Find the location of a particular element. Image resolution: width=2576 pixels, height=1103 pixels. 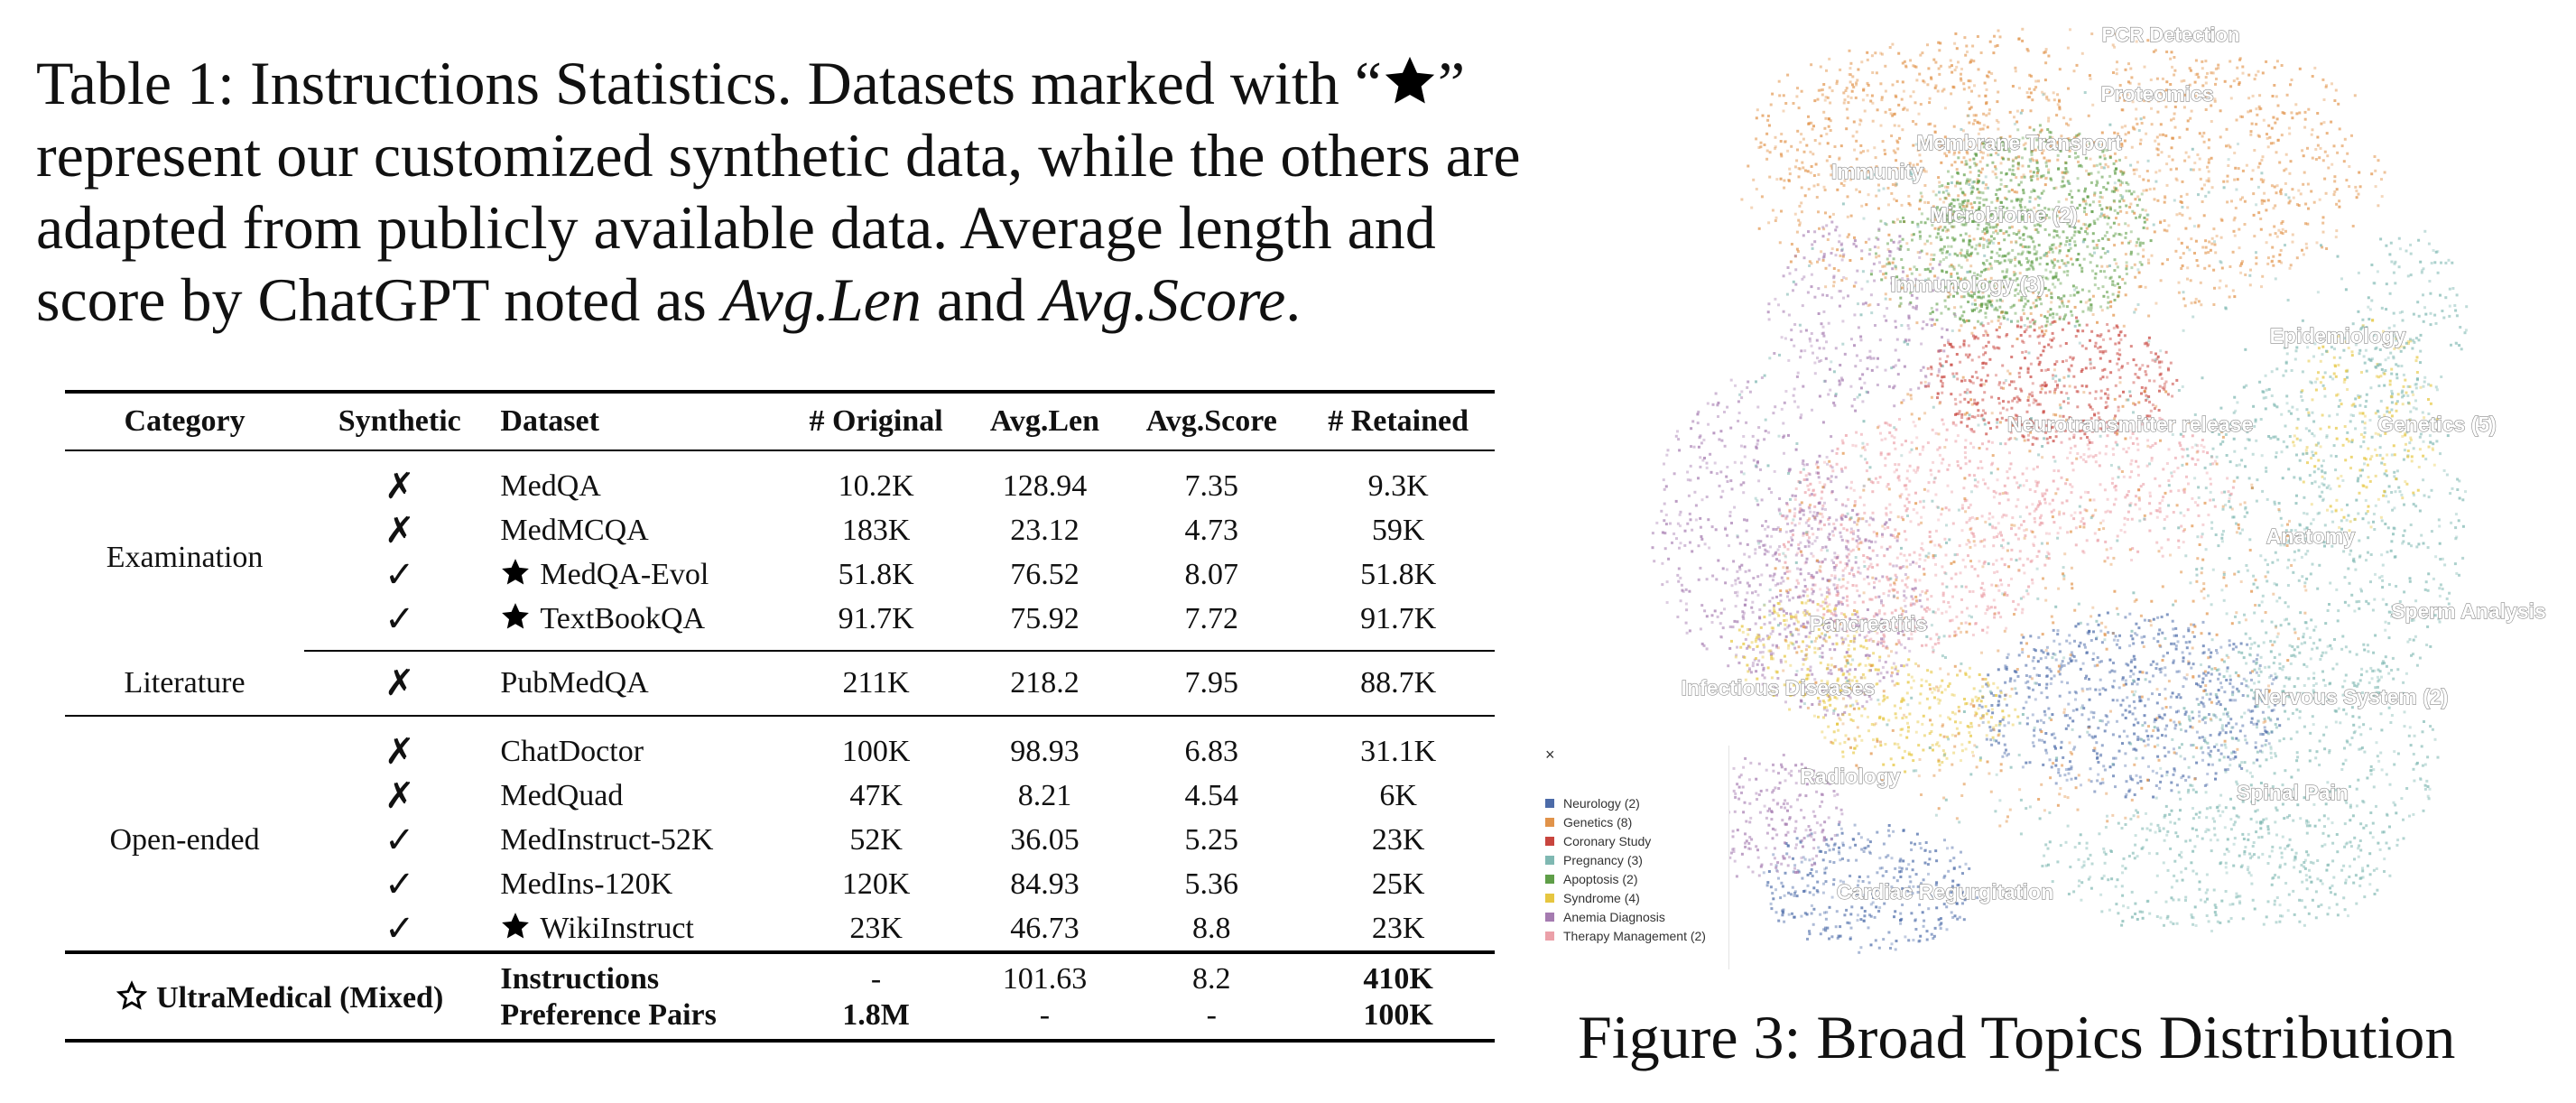

retained-cell: 9.3K is located at coordinates (1398, 486).